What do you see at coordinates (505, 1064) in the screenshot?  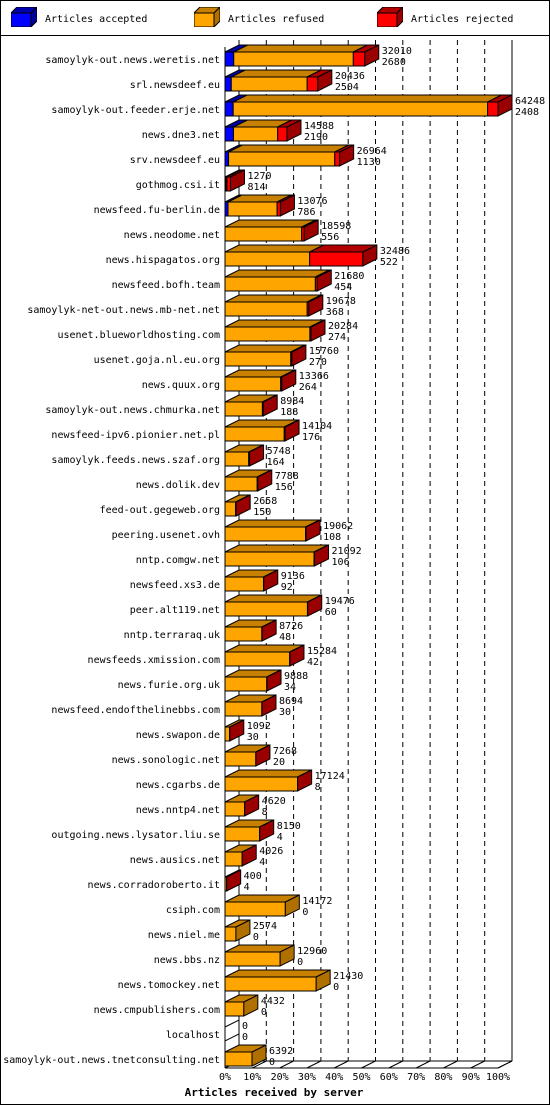 I see `floor-right-edge` at bounding box center [505, 1064].